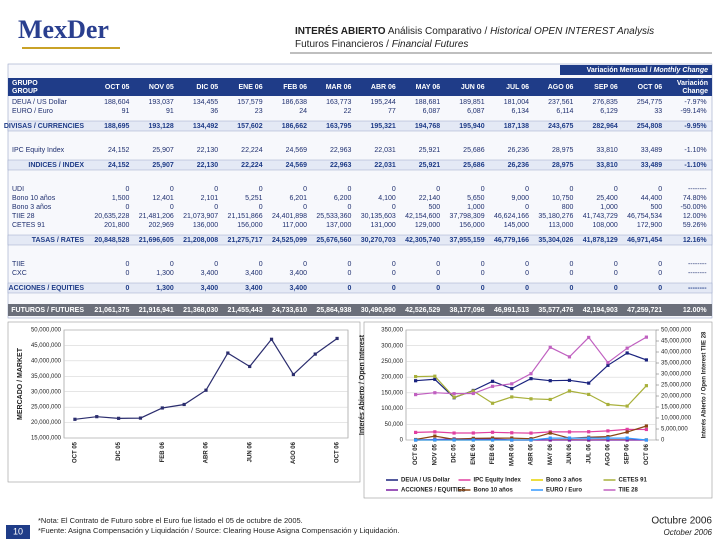 This screenshot has height=540, width=720. Describe the element at coordinates (676, 397) in the screenshot. I see `y2-tick-label: 20,000,000` at that location.